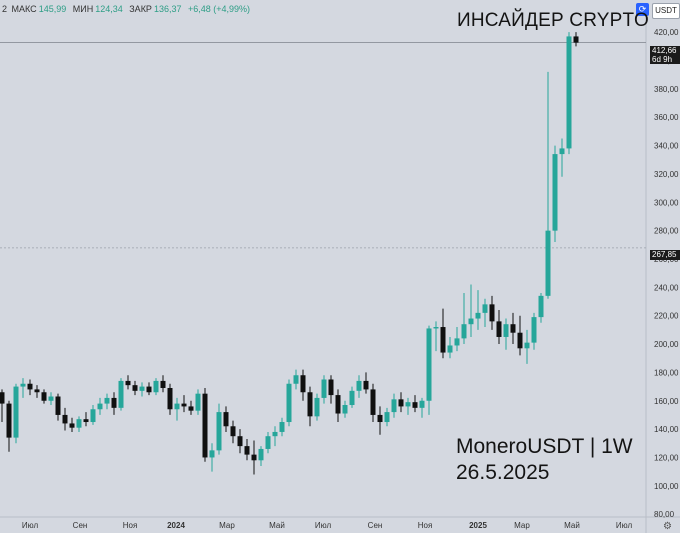 This screenshot has width=680, height=533. I want to click on y-tick-label: 300,00, so click(666, 202).